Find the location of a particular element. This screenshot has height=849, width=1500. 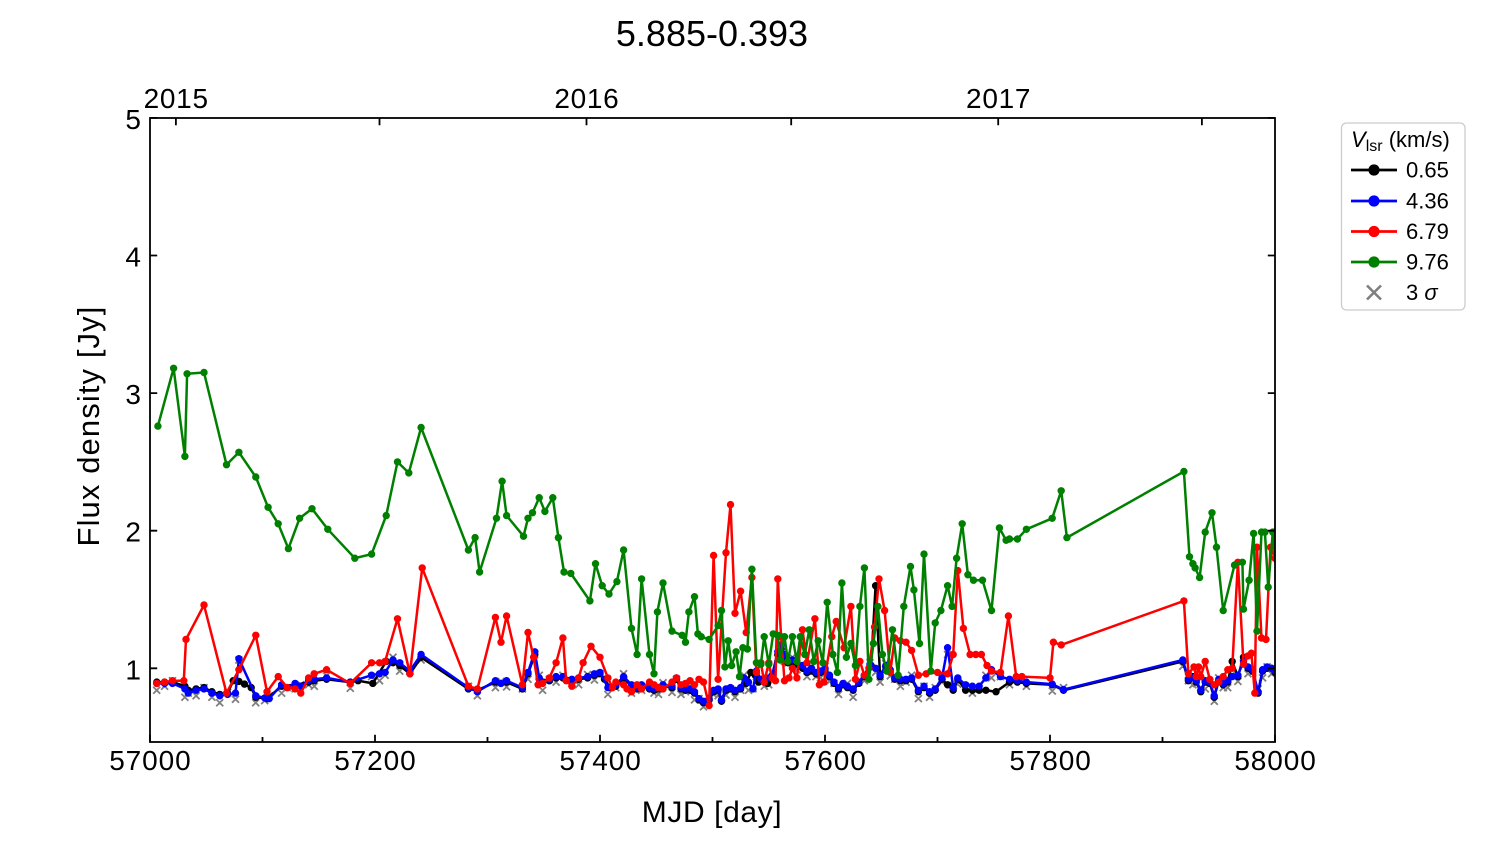

svg-text: 57000 is located at coordinates (150, 760).